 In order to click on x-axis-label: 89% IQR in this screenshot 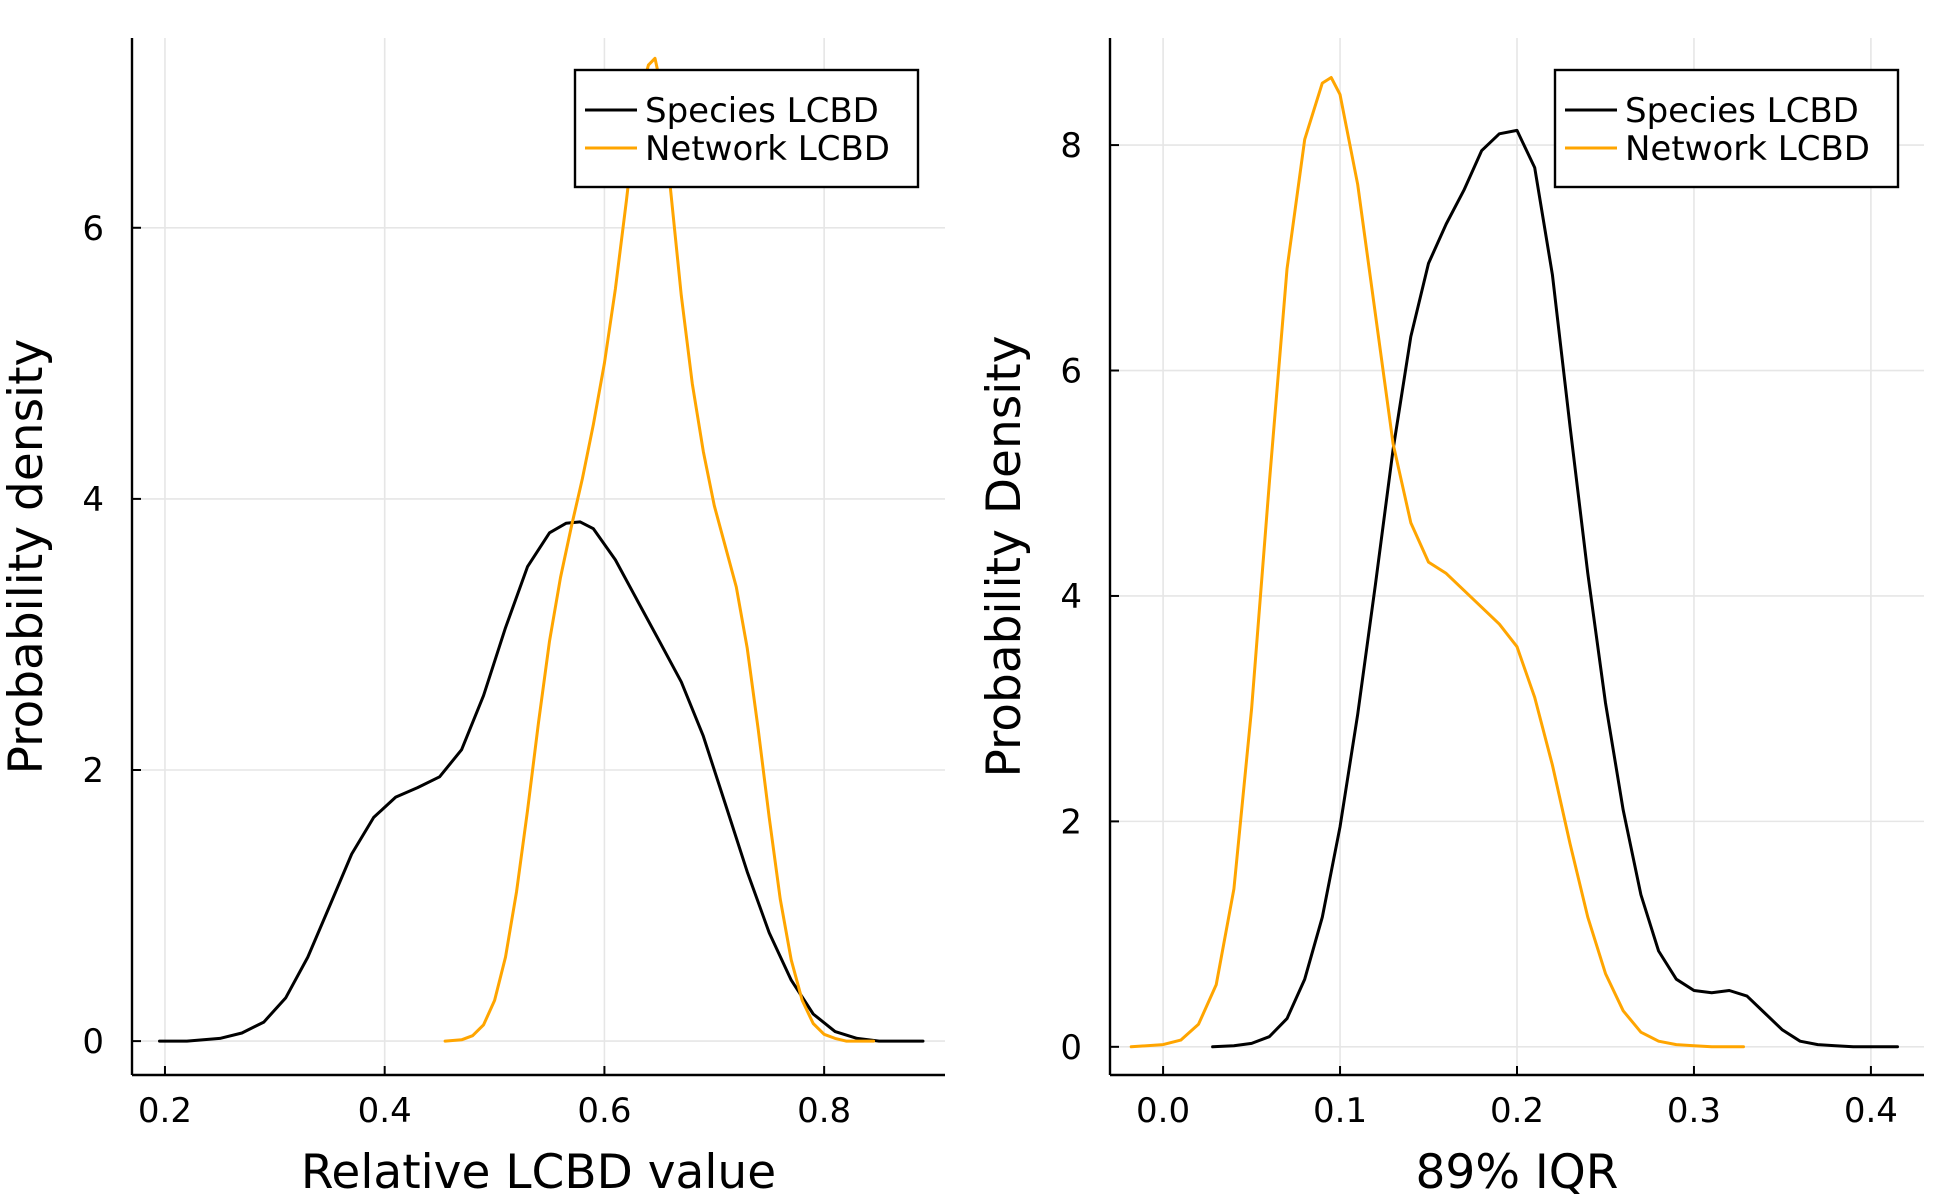, I will do `click(1517, 1172)`.